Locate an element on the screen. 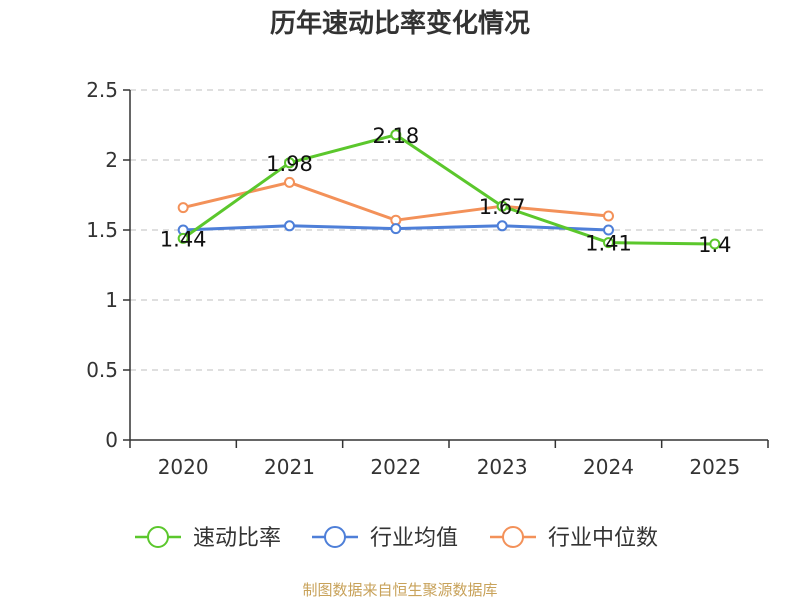  legend-item-2: 行业中位数 is located at coordinates (574, 538).